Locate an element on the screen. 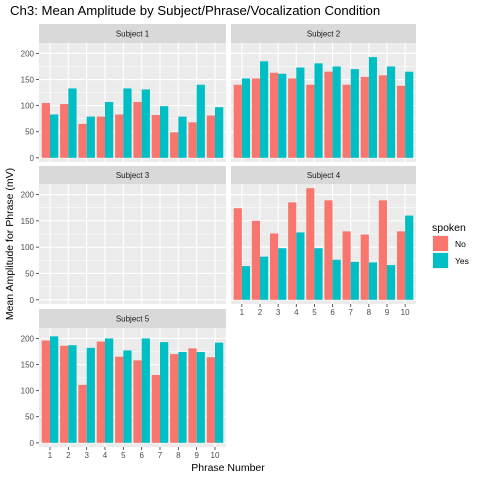 The width and height of the screenshot is (480, 480). facet-panel: Subject 5 0 50 100 150 200 1 2 3 4 5 6 7 8 9 10 is located at coordinates (123, 384).